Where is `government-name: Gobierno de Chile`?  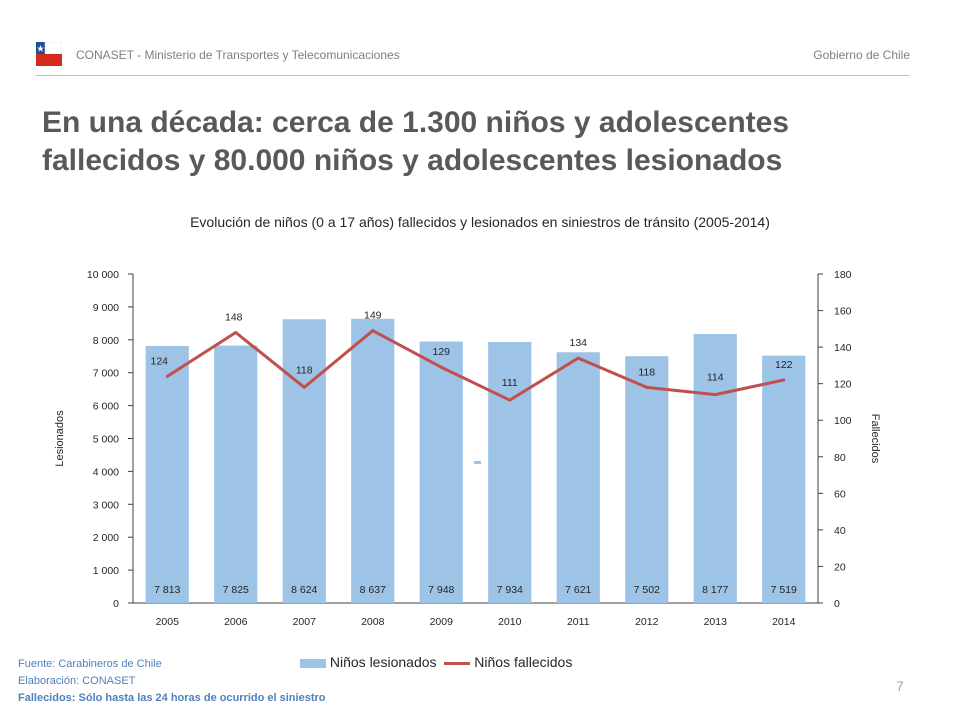
government-name: Gobierno de Chile is located at coordinates (861, 55).